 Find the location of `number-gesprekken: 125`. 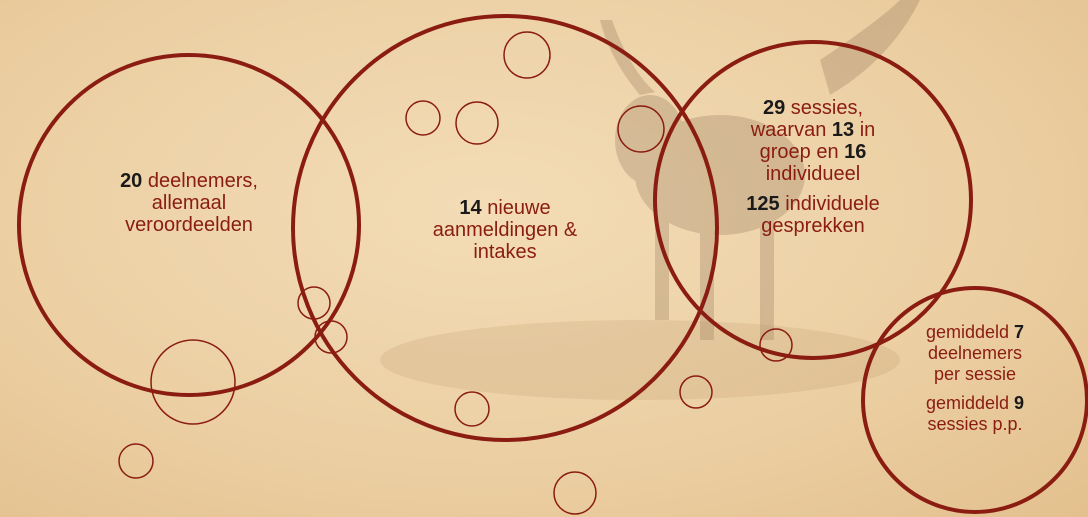

number-gesprekken: 125 is located at coordinates (763, 204).